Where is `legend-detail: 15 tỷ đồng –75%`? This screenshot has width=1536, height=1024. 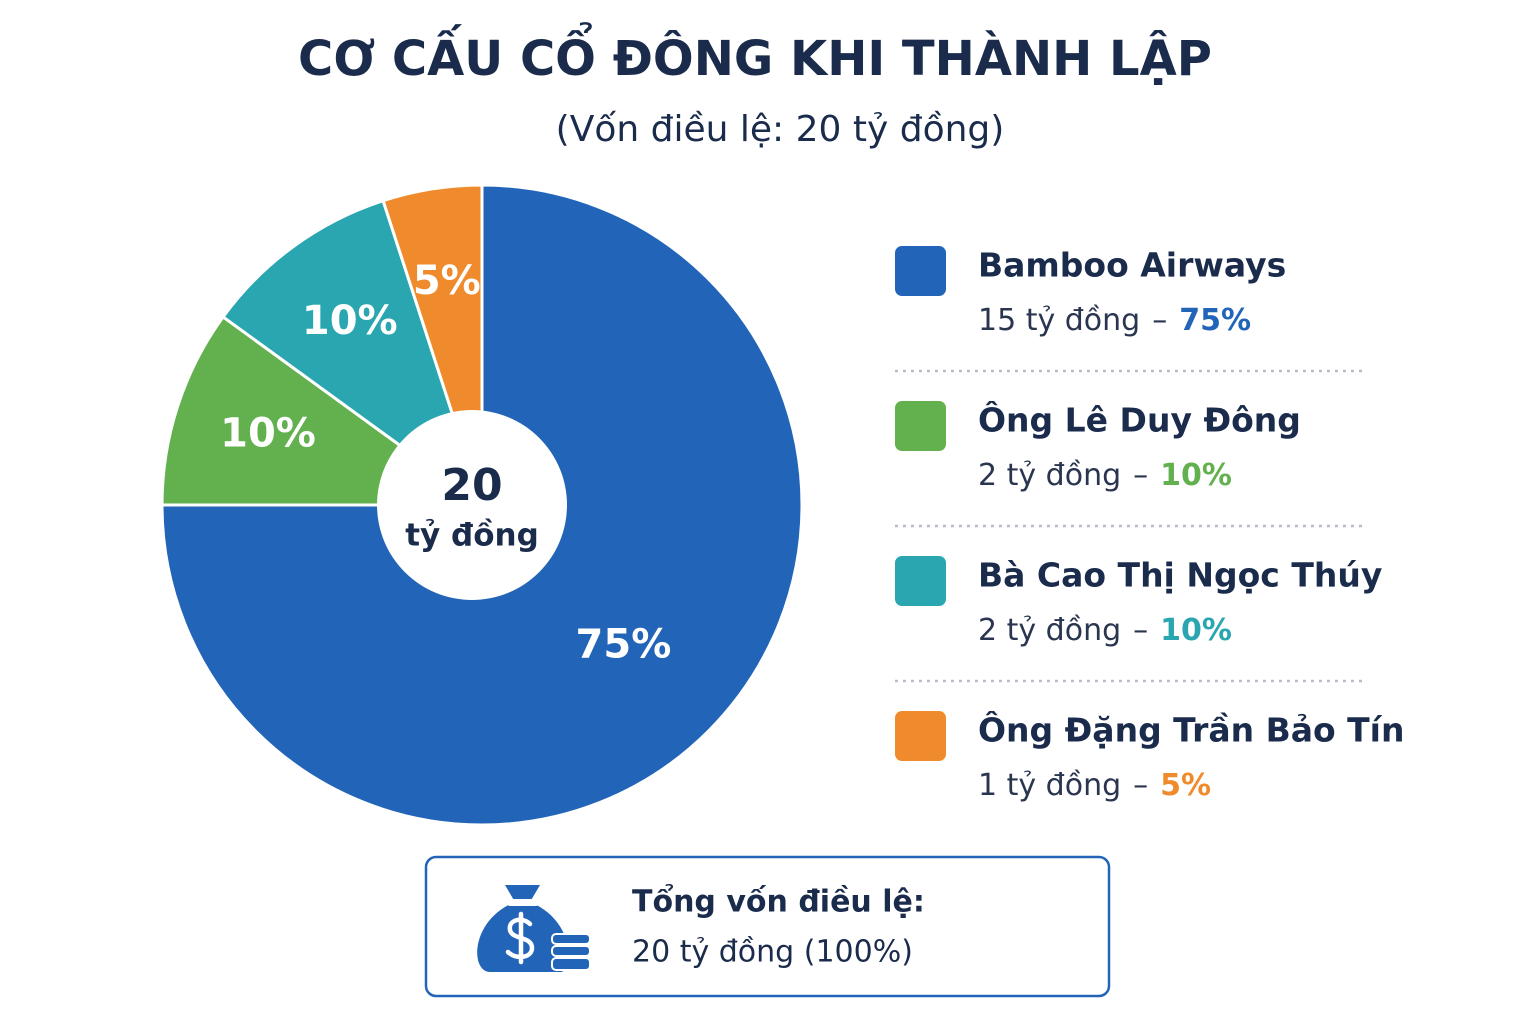 legend-detail: 15 tỷ đồng –75% is located at coordinates (1114, 320).